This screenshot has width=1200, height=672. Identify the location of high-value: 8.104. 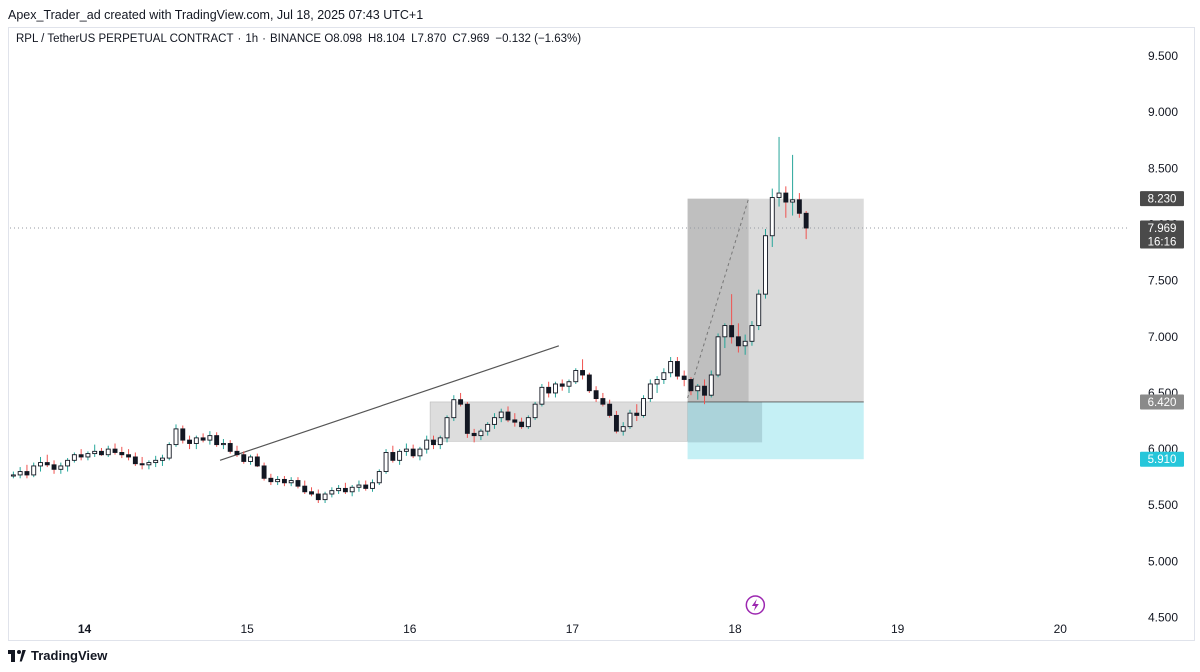
(391, 39).